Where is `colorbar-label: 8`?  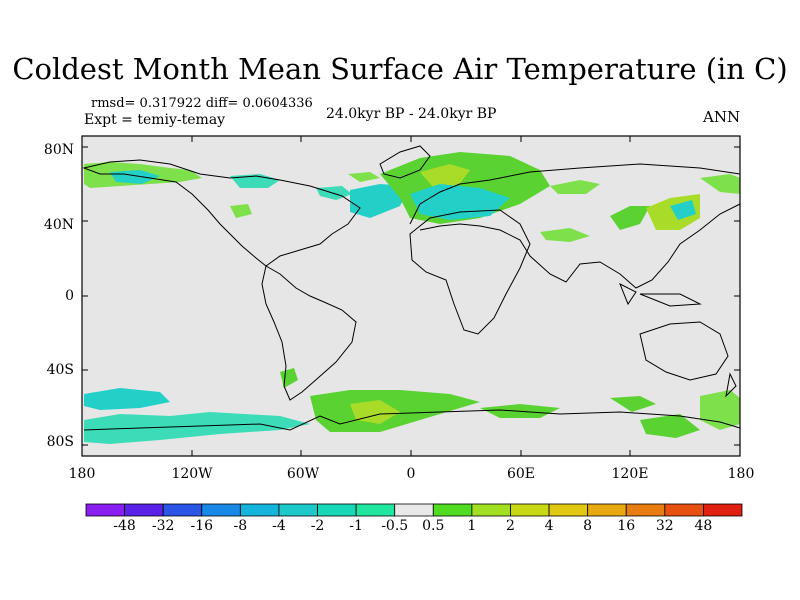
colorbar-label: 8 is located at coordinates (588, 526).